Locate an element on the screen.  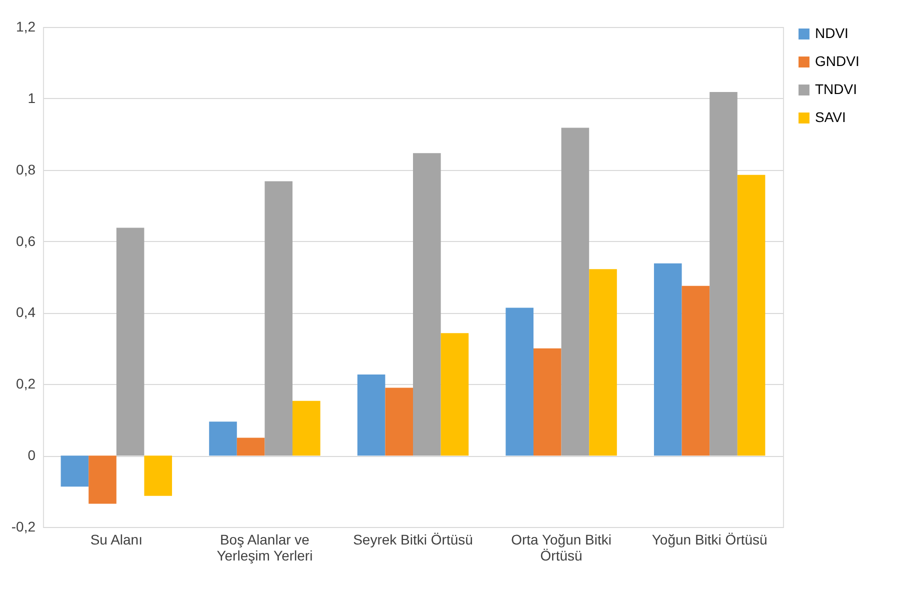
y-tick-label: 1 is located at coordinates (32, 98).